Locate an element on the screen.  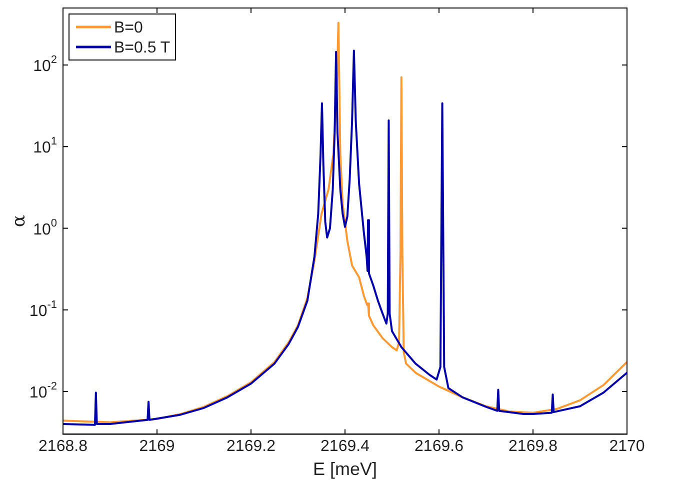
x-tick-label: 2168.8 is located at coordinates (63, 447).